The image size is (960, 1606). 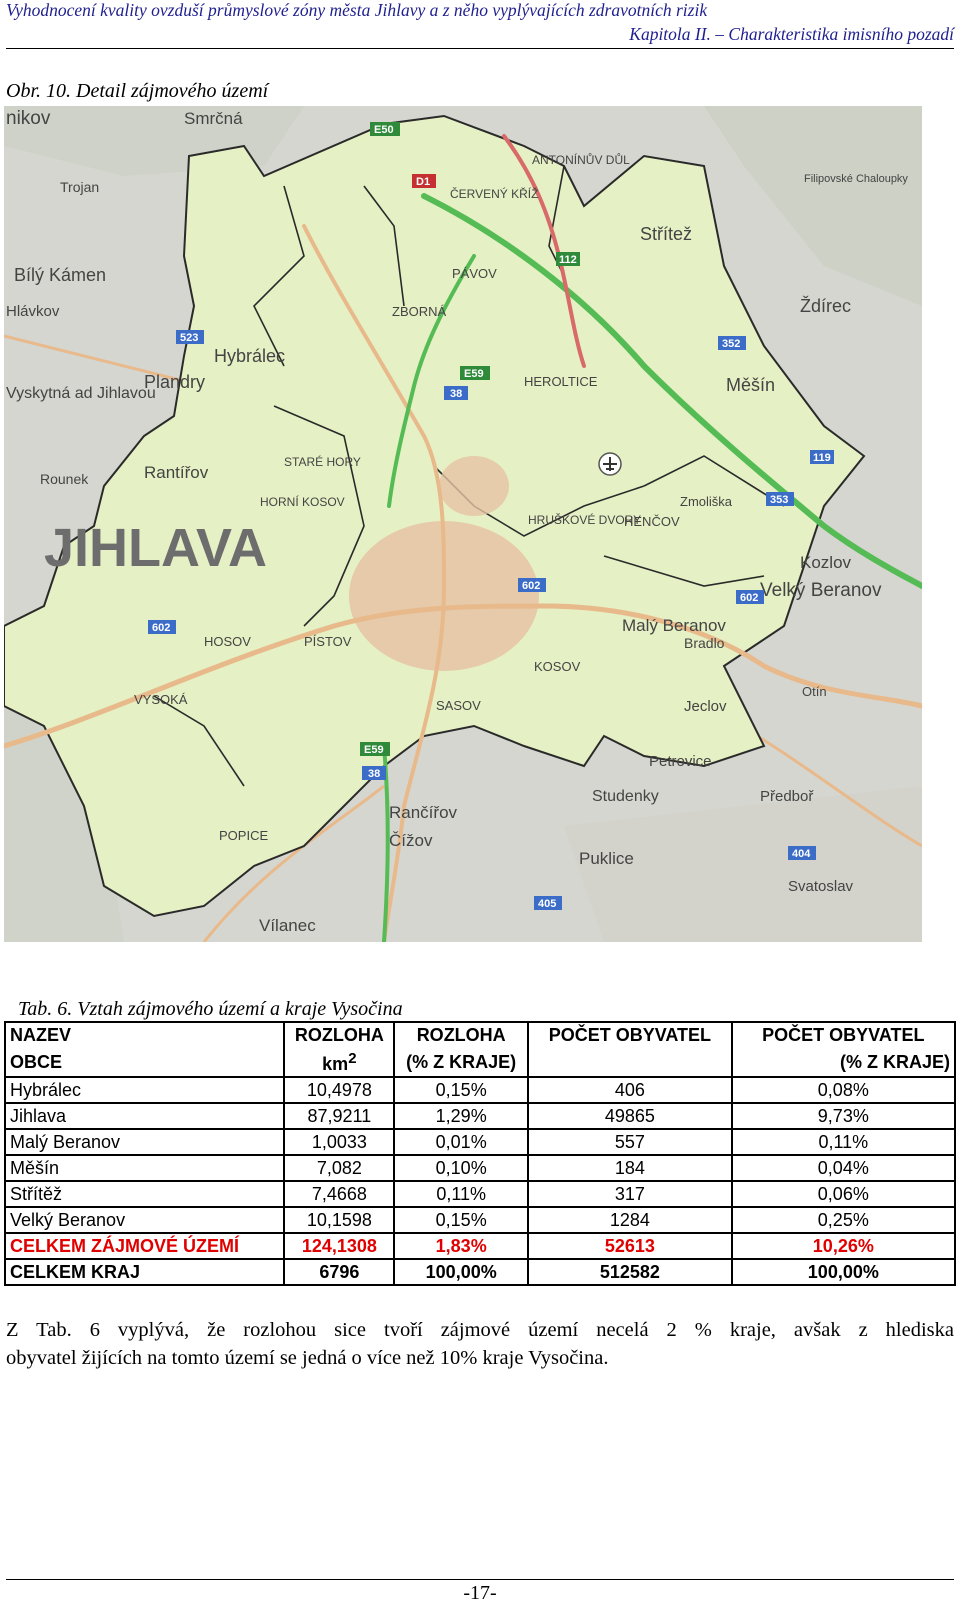 I want to click on label-predbor: Předboř, so click(x=787, y=796).